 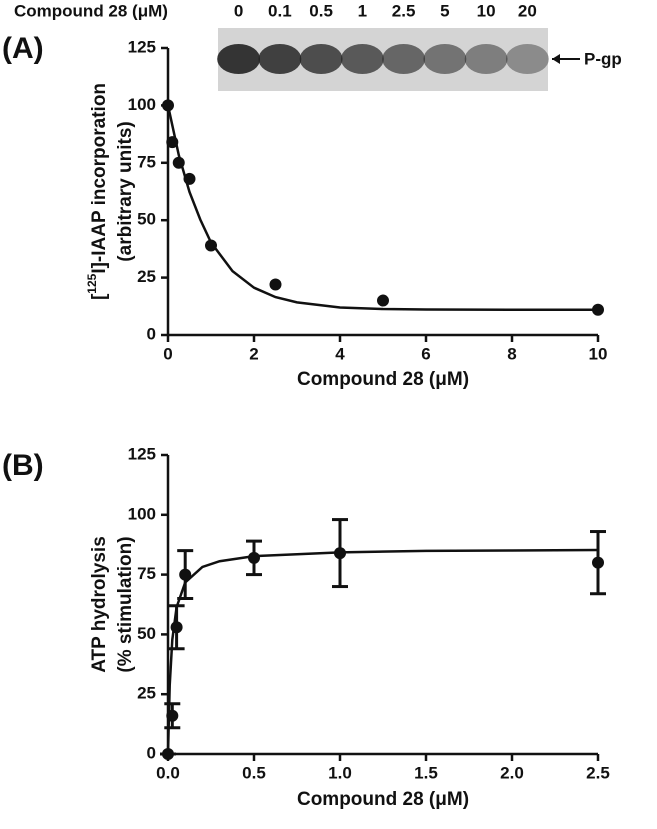 I want to click on panel-label: (B), so click(x=23, y=465).